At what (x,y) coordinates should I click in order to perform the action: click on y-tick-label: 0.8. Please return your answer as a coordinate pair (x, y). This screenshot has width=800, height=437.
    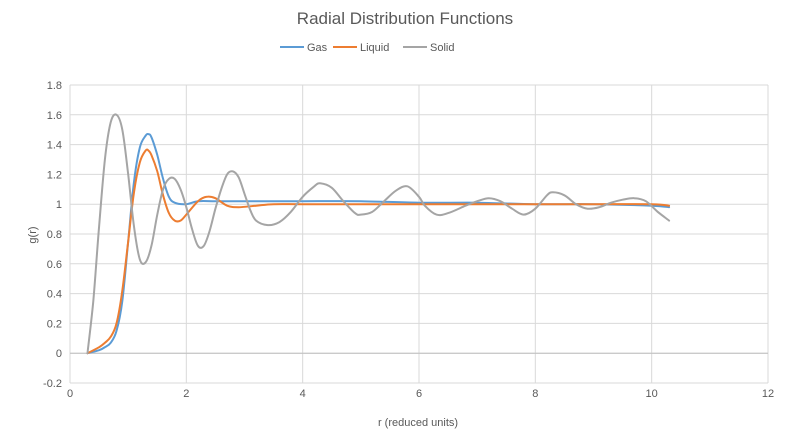
    Looking at the image, I should click on (54, 235).